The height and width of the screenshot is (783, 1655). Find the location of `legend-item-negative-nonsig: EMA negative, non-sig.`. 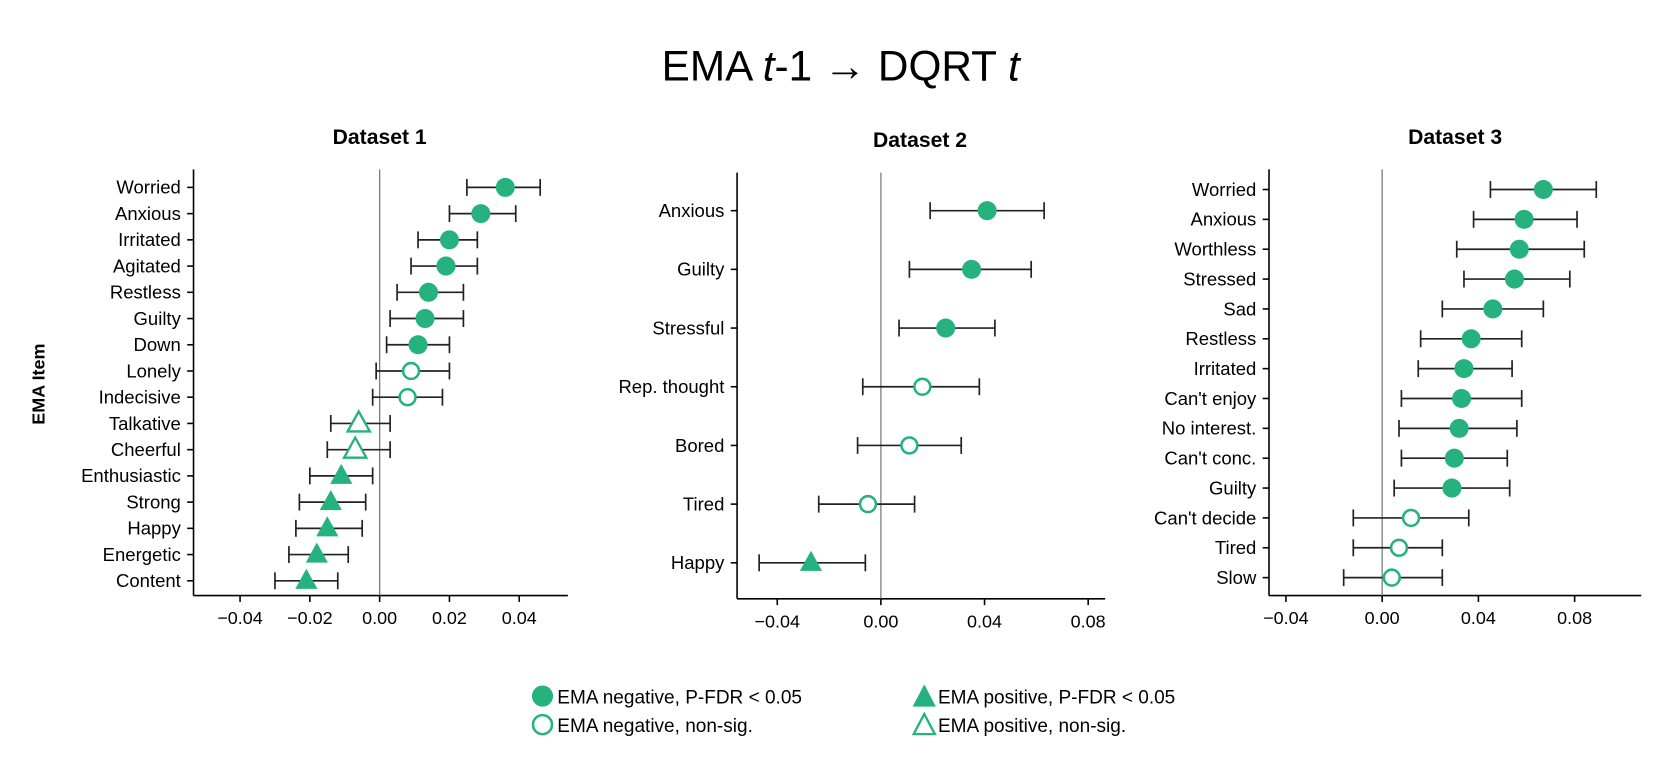

legend-item-negative-nonsig: EMA negative, non-sig. is located at coordinates (642, 725).